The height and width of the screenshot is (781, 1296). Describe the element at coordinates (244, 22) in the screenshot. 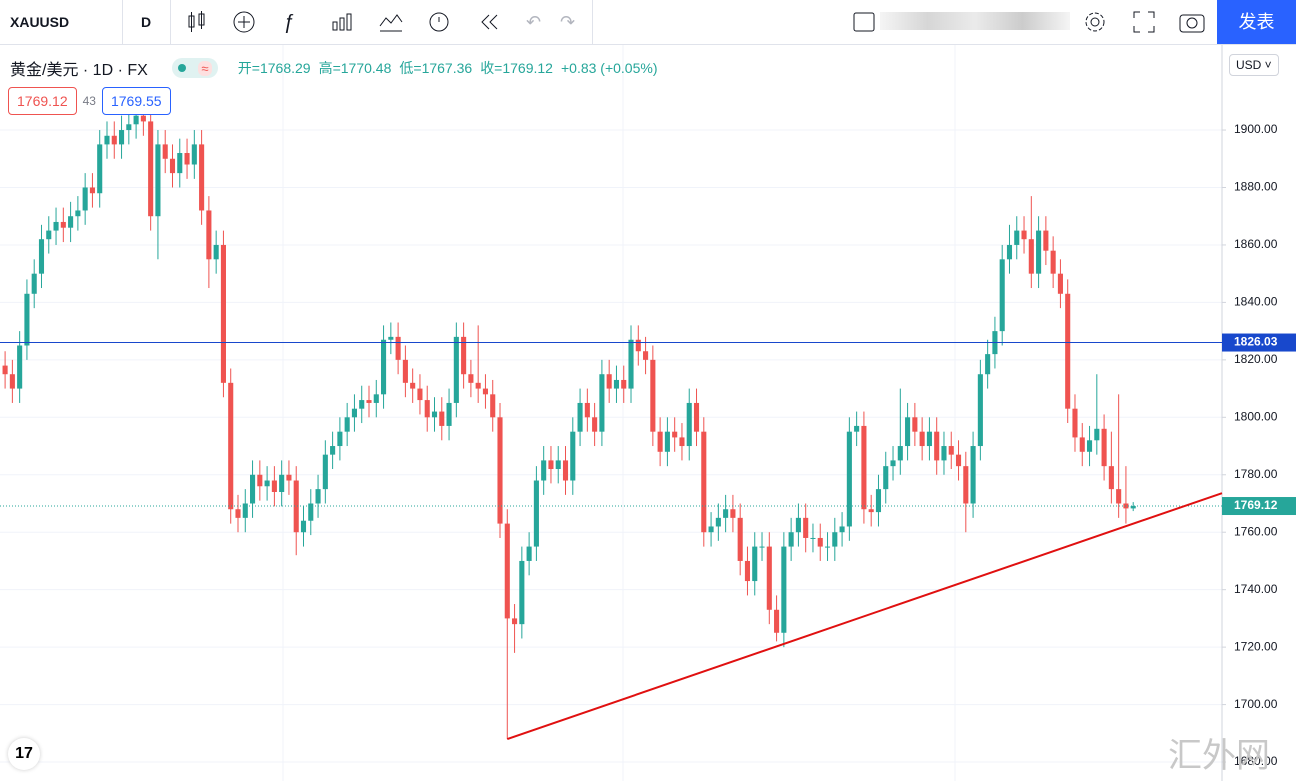

I see `add-icon` at that location.